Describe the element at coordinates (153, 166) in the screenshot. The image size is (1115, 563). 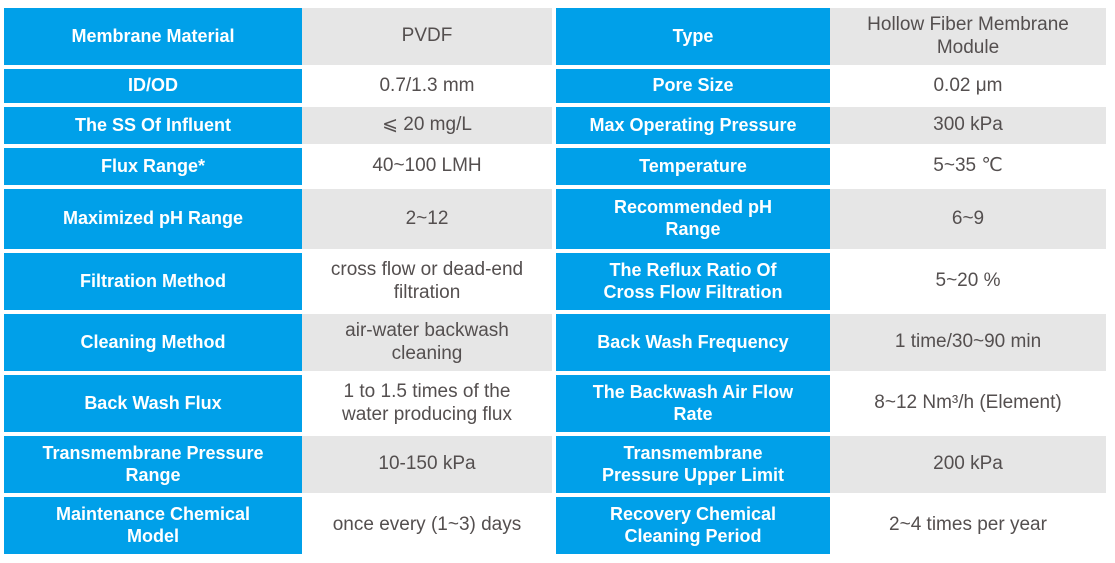
I see `spec-label-cell: Flux Range*` at that location.